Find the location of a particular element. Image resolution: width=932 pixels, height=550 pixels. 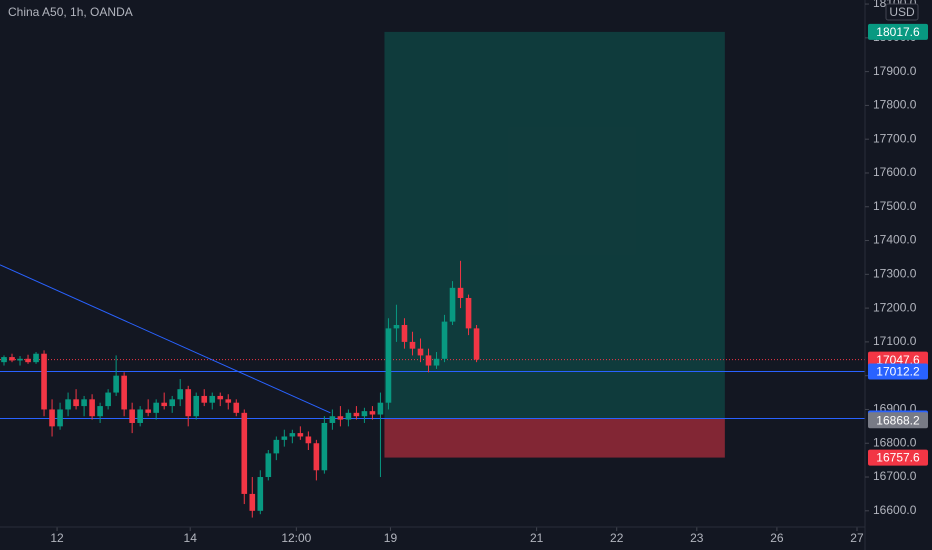

price-badge-label: 16868.2 is located at coordinates (898, 420).